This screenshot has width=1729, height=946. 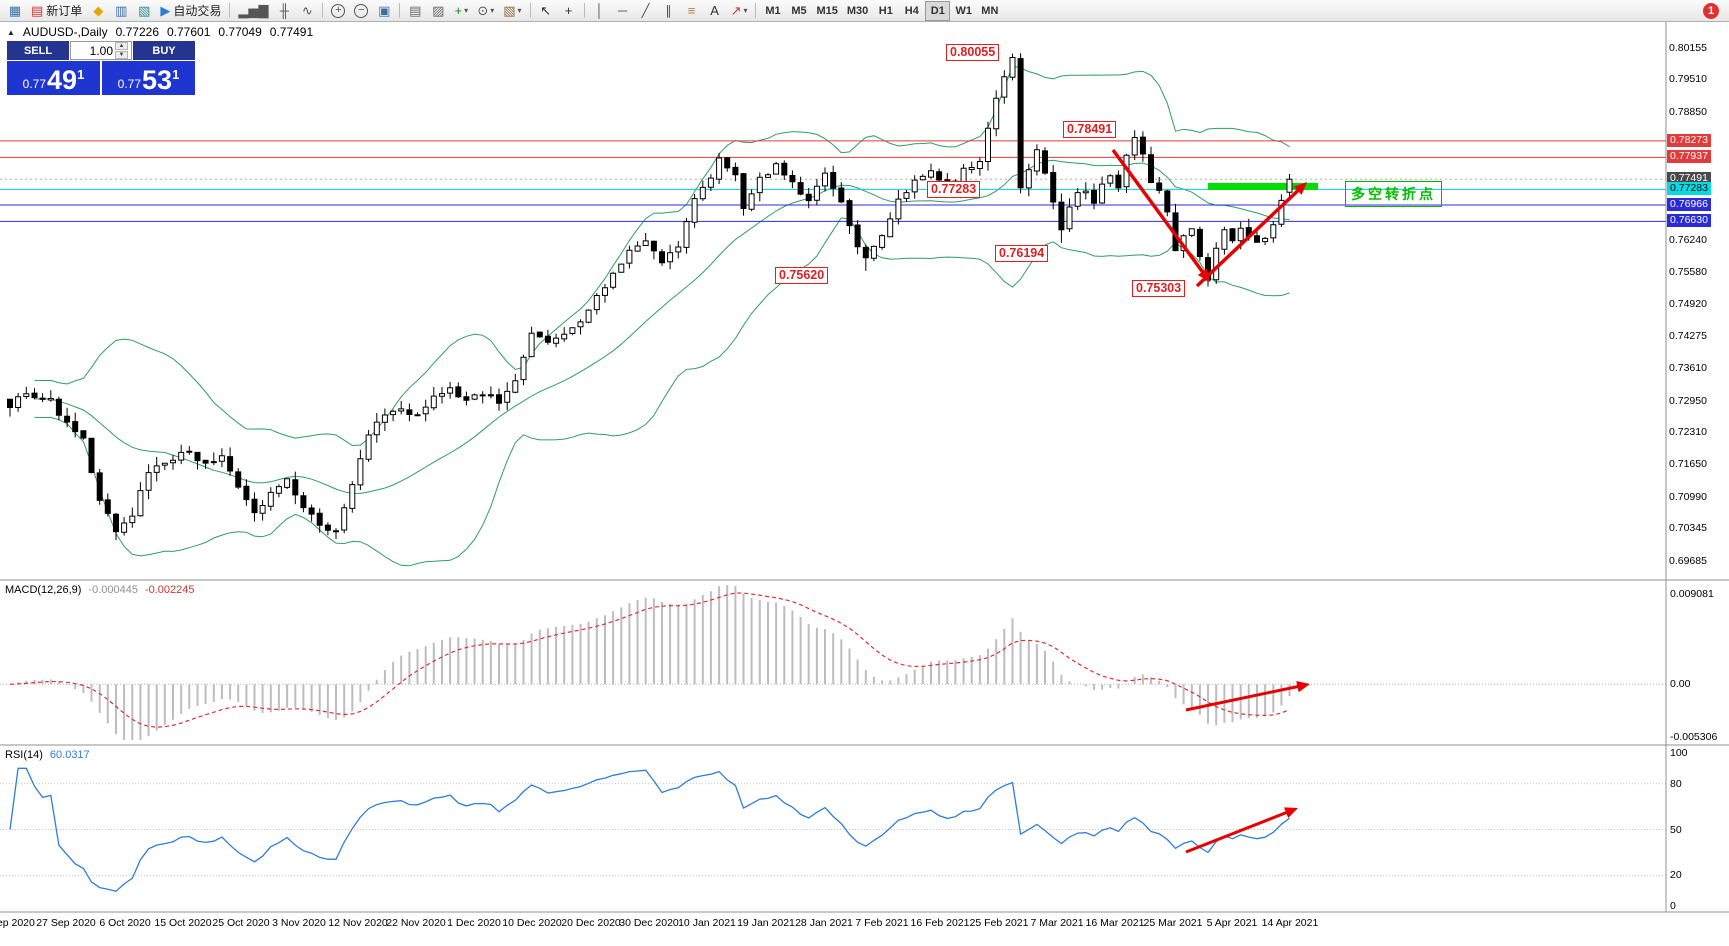 What do you see at coordinates (240, 32) in the screenshot?
I see `ohlc-low: 0.77049` at bounding box center [240, 32].